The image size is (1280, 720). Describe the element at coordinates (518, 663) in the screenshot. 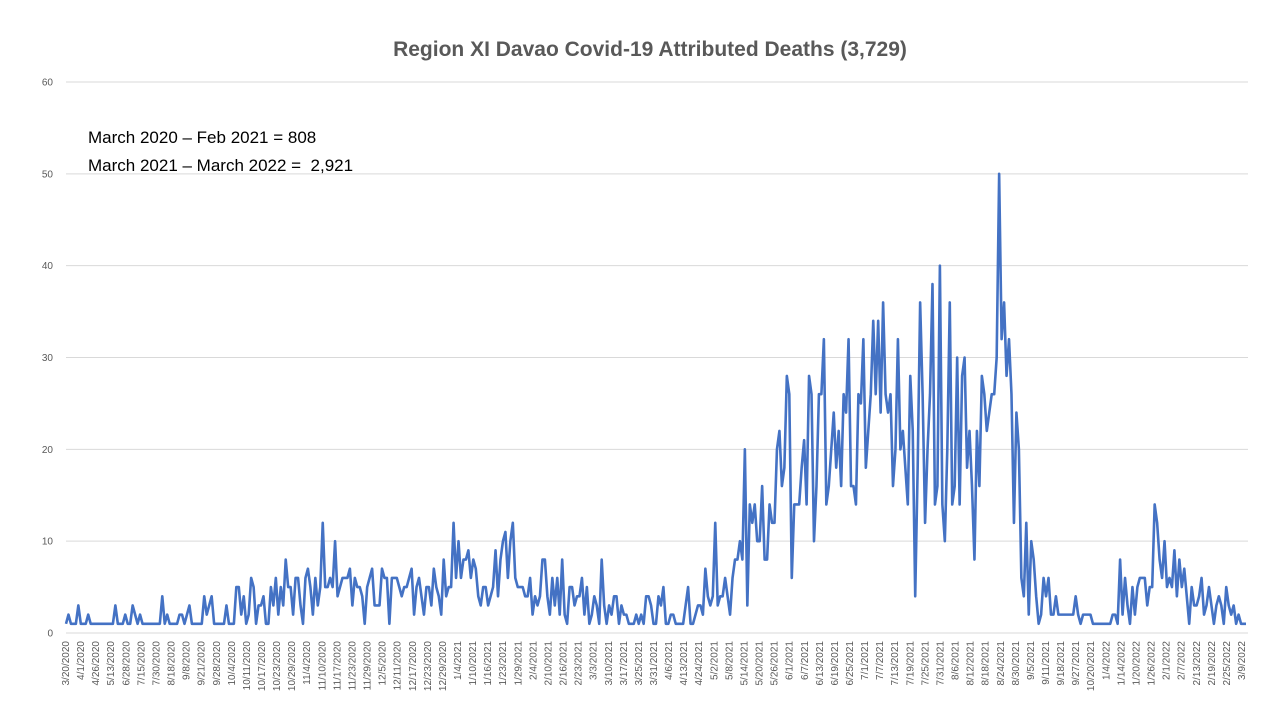

I see `x-tick-label: 1/29/2021` at that location.